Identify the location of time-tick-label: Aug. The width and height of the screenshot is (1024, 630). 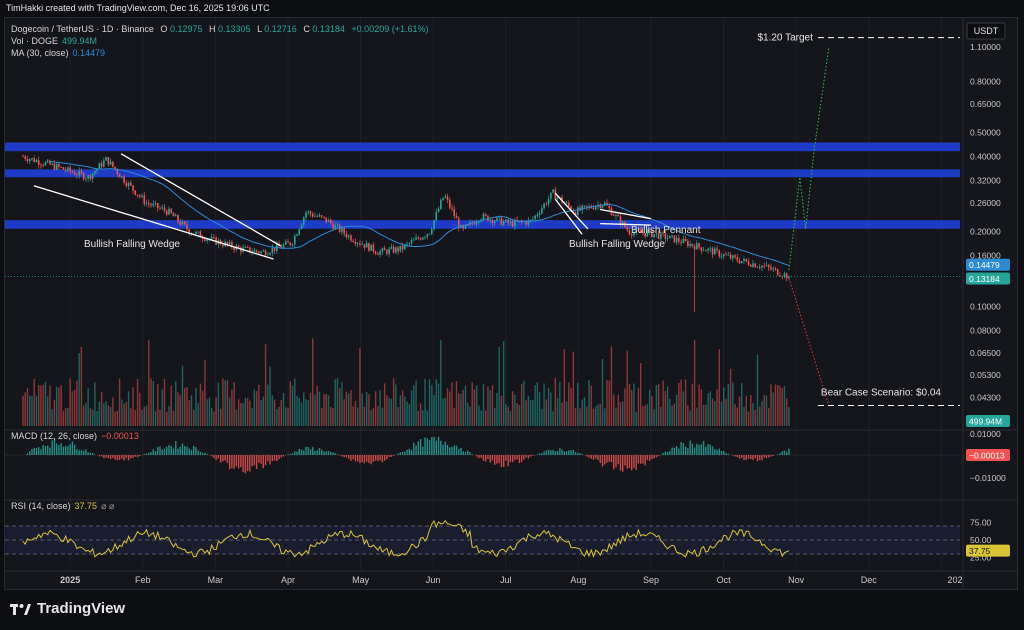
(578, 580).